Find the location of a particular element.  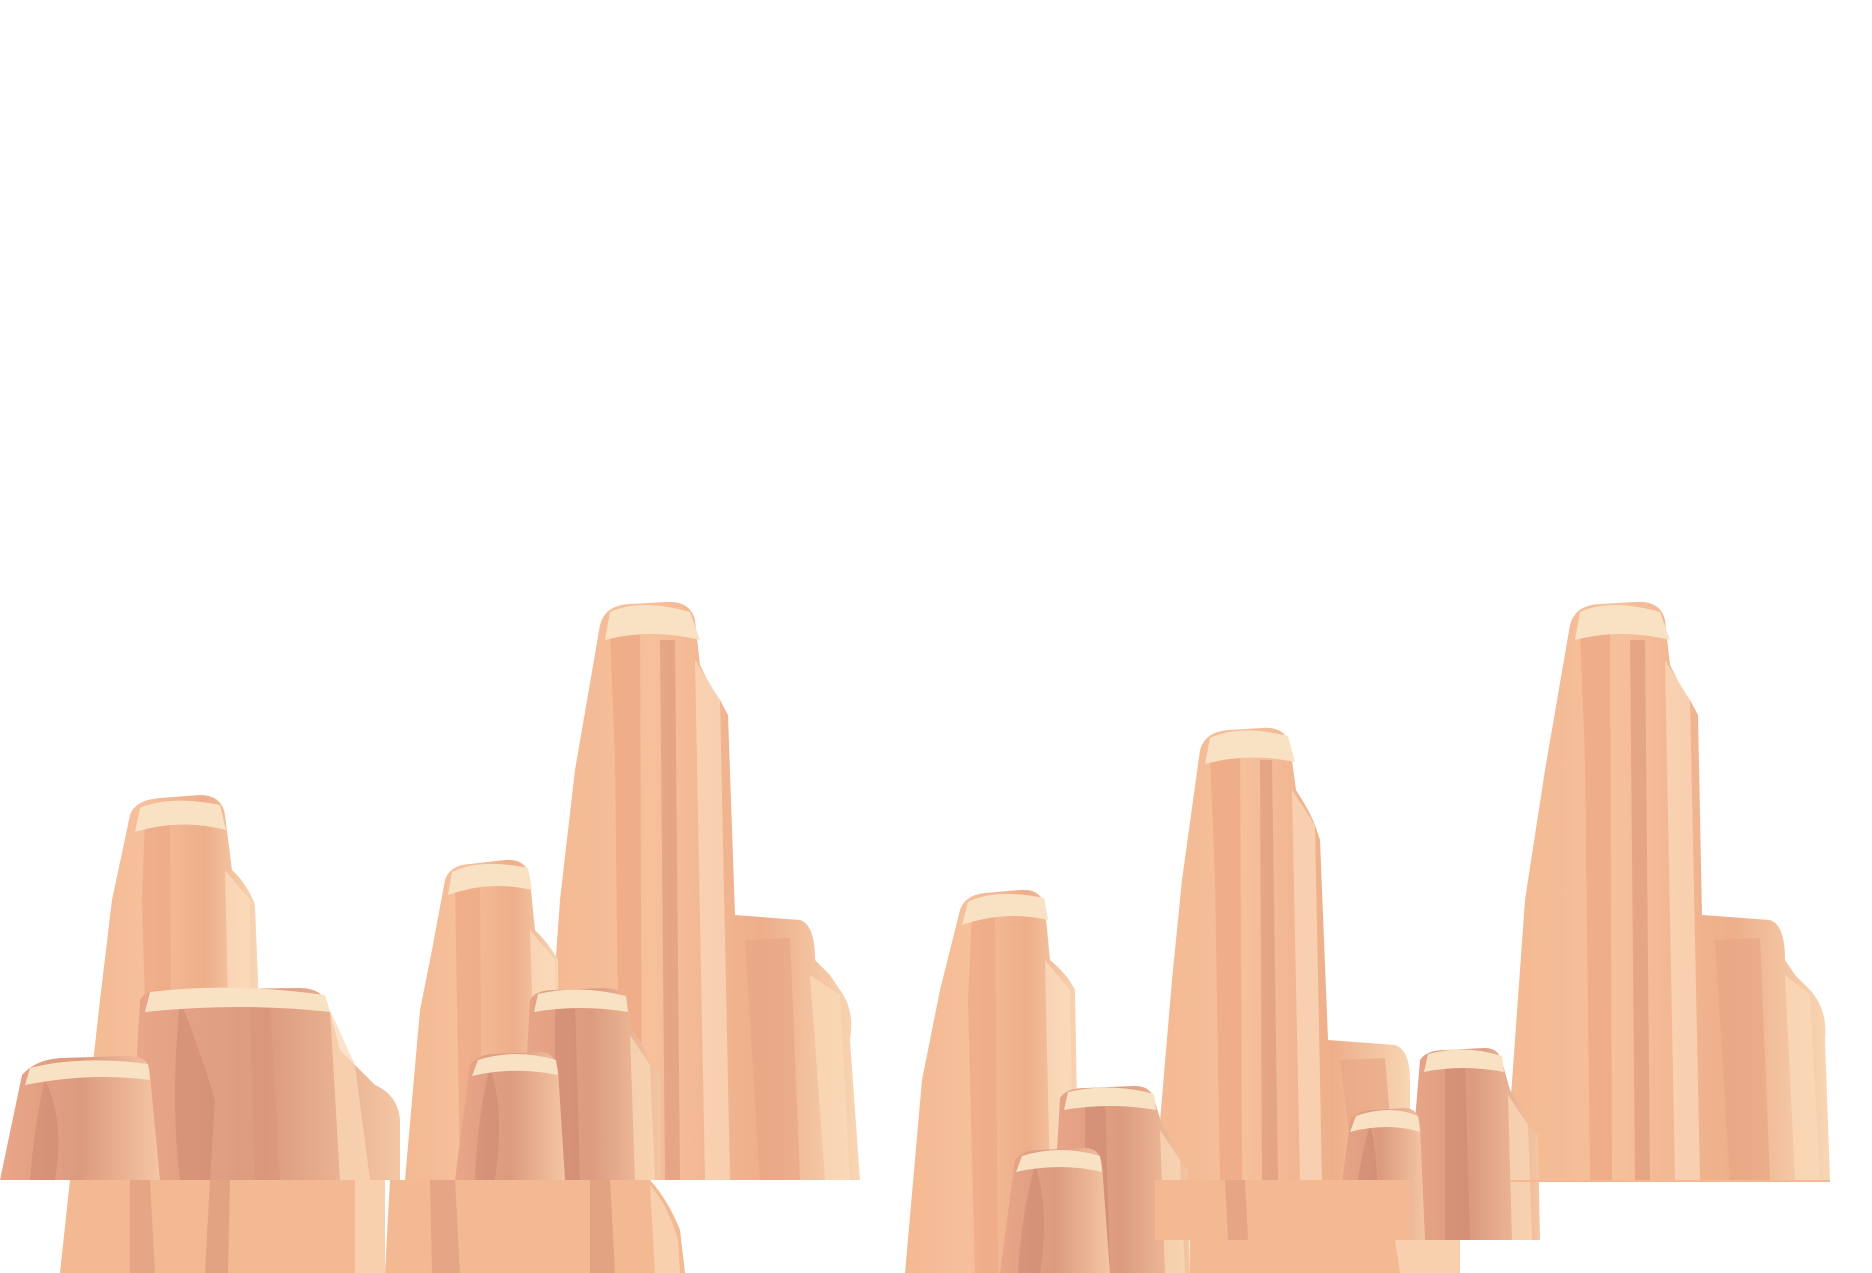

rock-base-strip-right is located at coordinates (1492, 1226).